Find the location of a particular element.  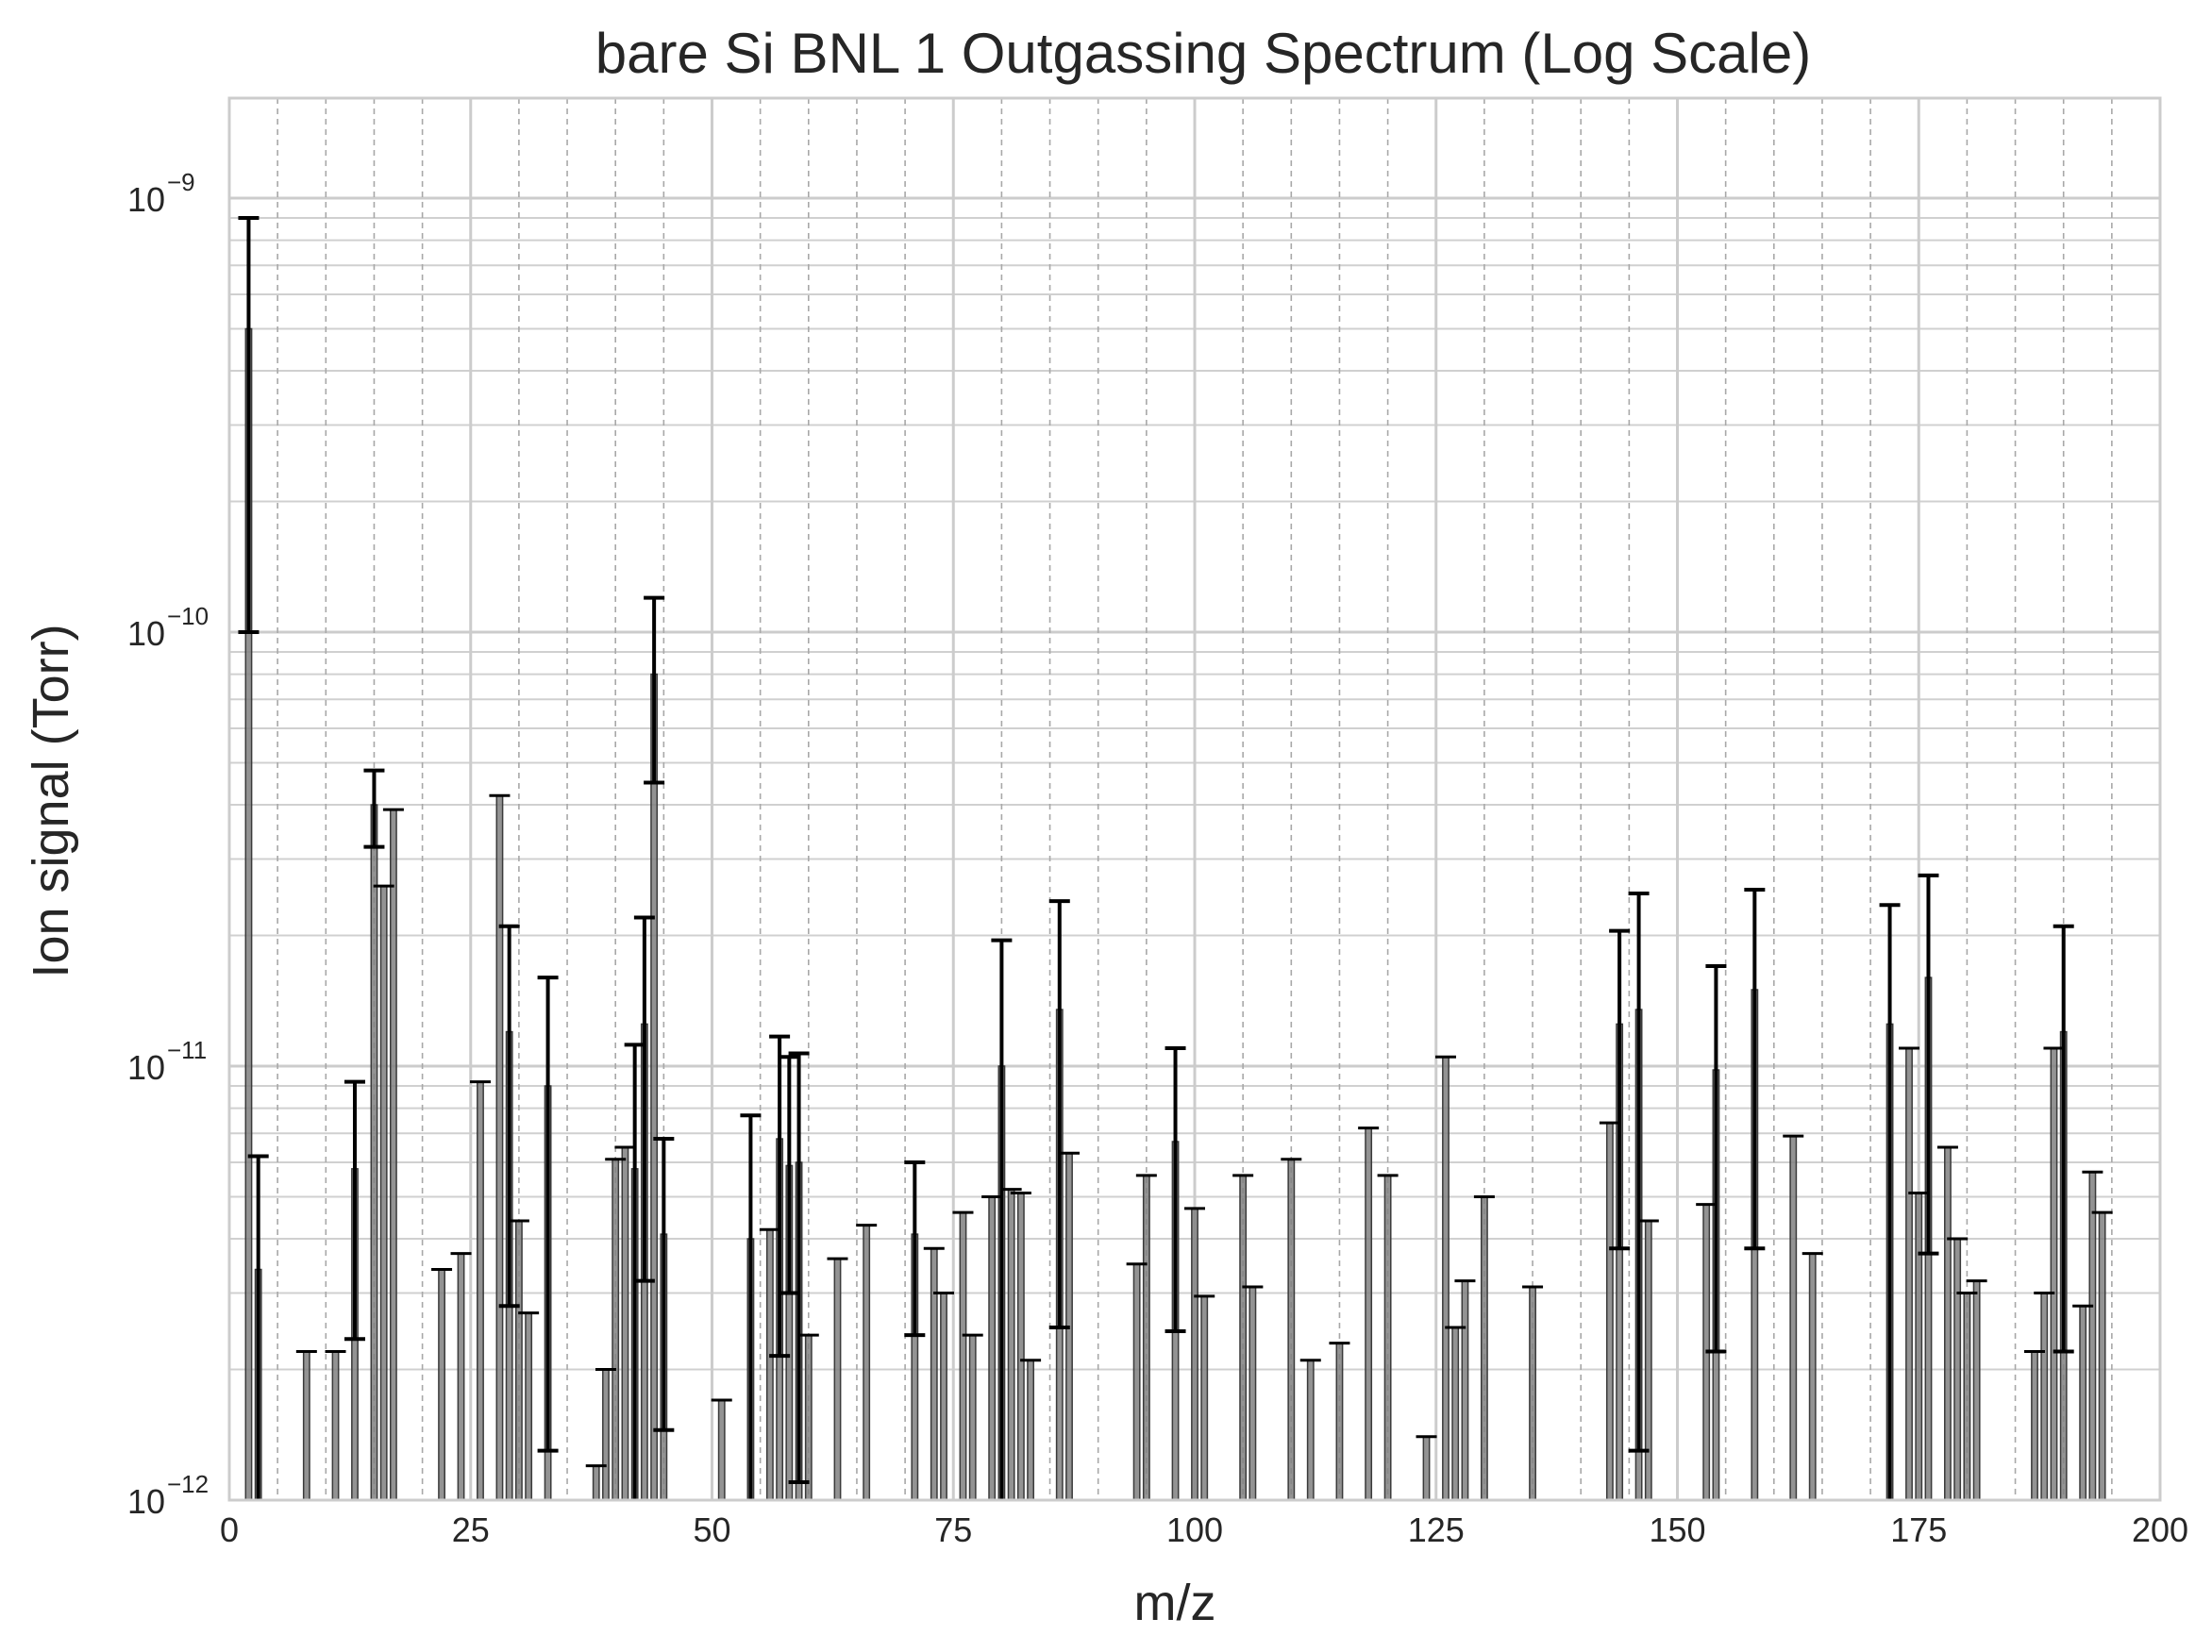

x-tick-label: 75 is located at coordinates (953, 1529).